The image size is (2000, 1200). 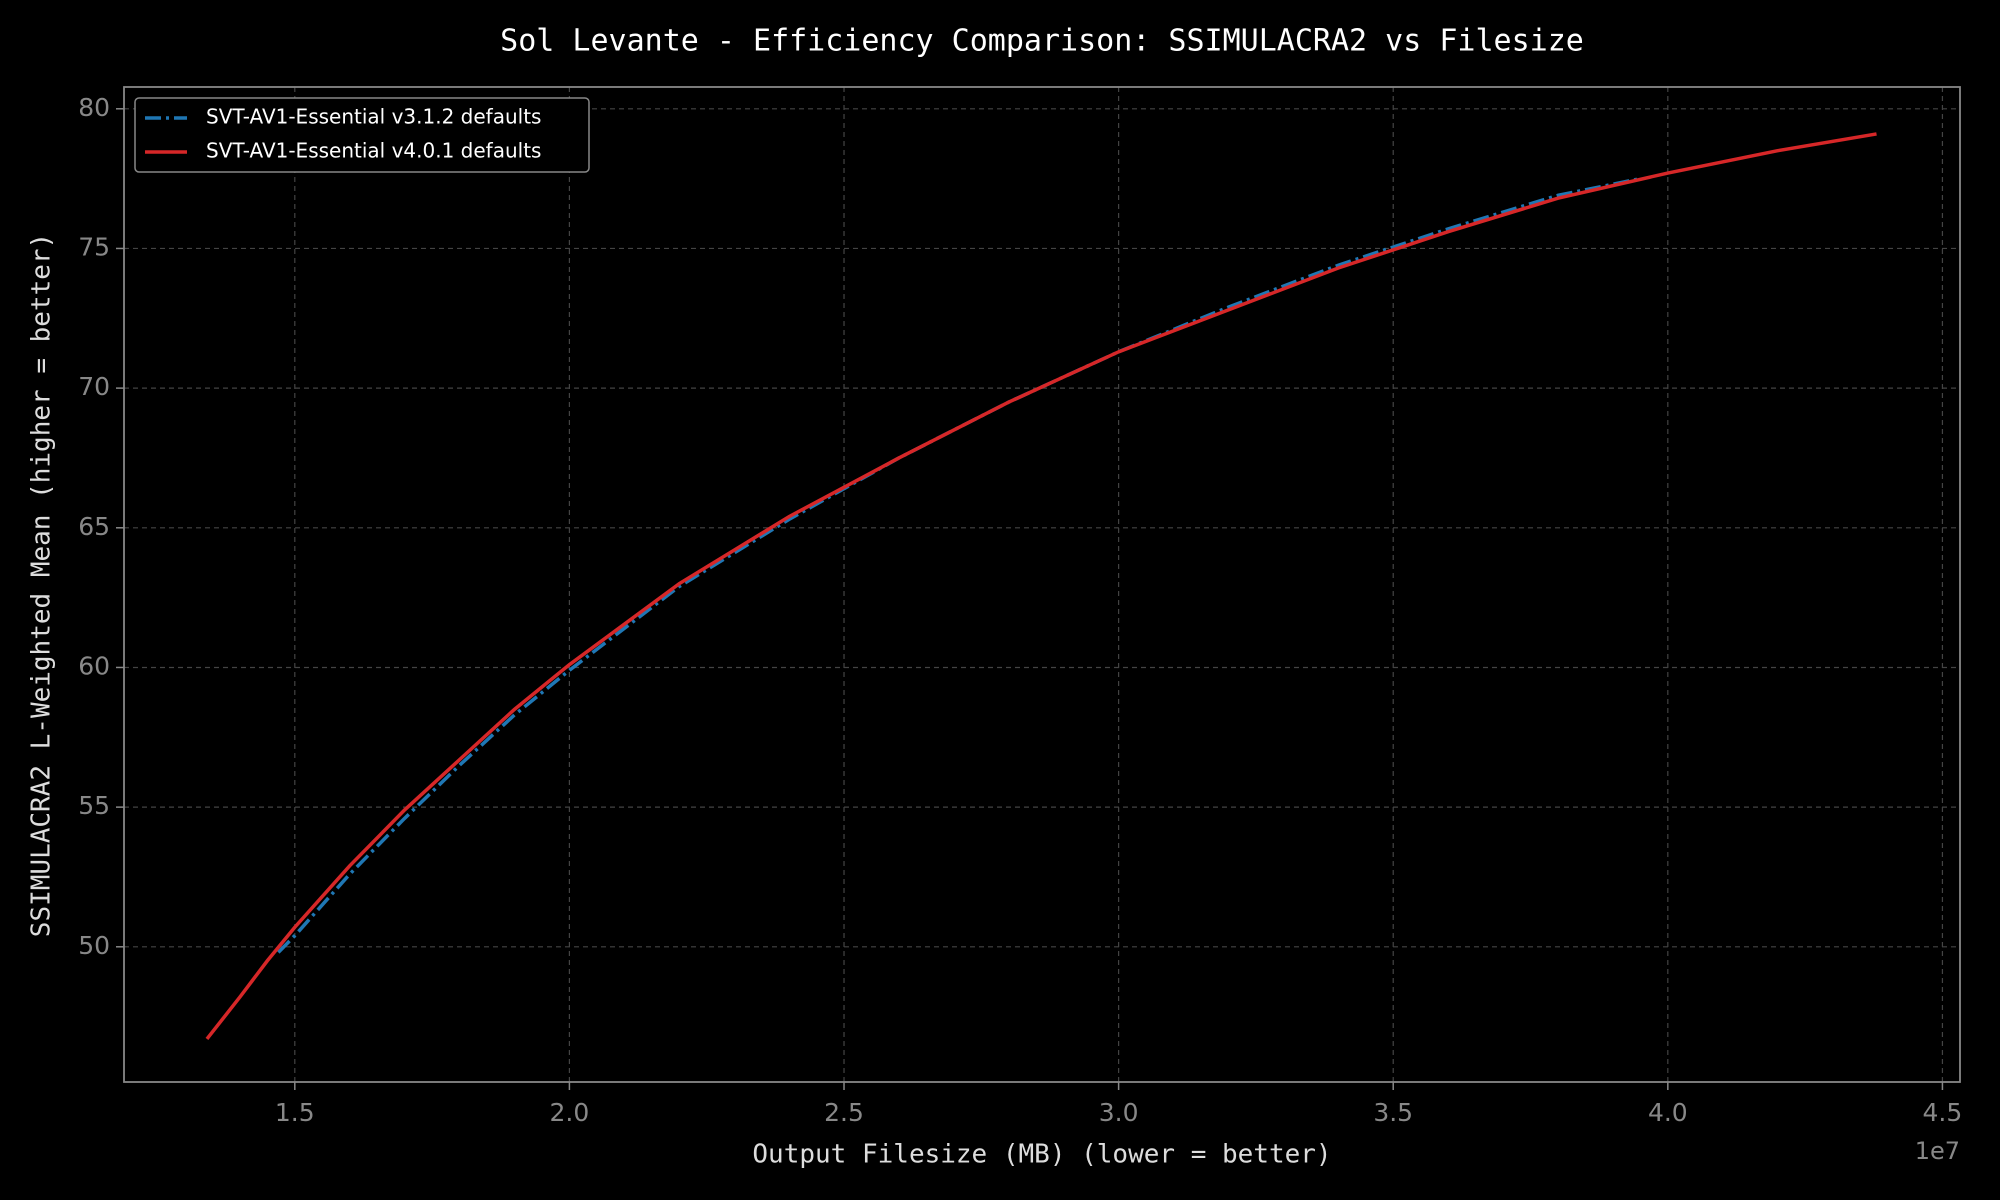 I want to click on y-tick-label: 60, so click(x=94, y=665).